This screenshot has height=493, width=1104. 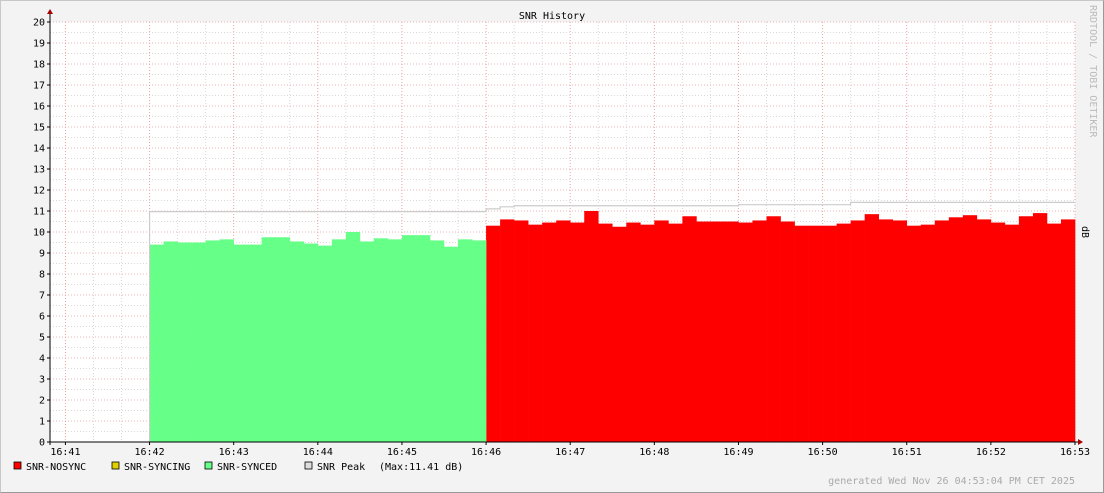 I want to click on y-tick-label: 14, so click(x=39, y=149).